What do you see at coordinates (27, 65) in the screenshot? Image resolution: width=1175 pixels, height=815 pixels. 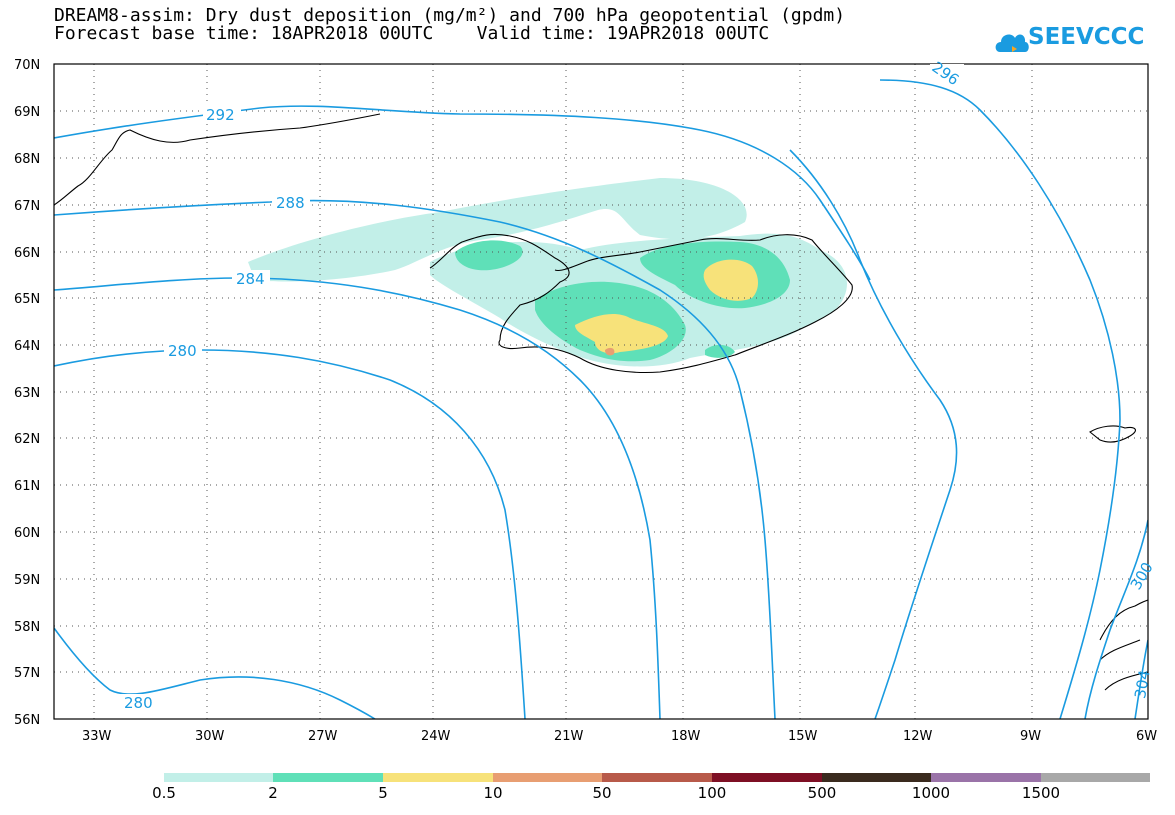 I see `lat-label: 70N` at bounding box center [27, 65].